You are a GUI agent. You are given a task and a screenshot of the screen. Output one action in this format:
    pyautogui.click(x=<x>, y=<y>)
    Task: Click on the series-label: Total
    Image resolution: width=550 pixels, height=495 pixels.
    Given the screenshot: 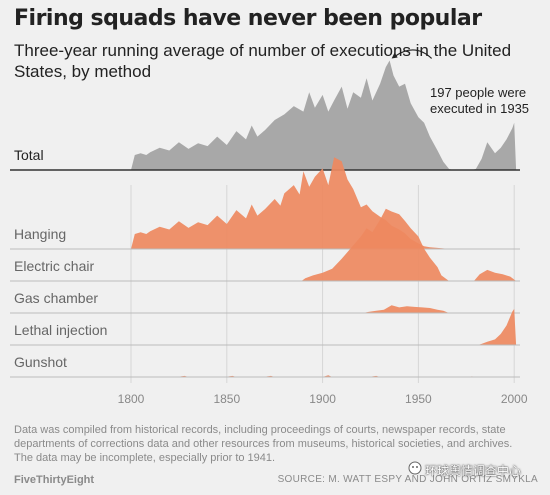 What is the action you would take?
    pyautogui.click(x=29, y=155)
    